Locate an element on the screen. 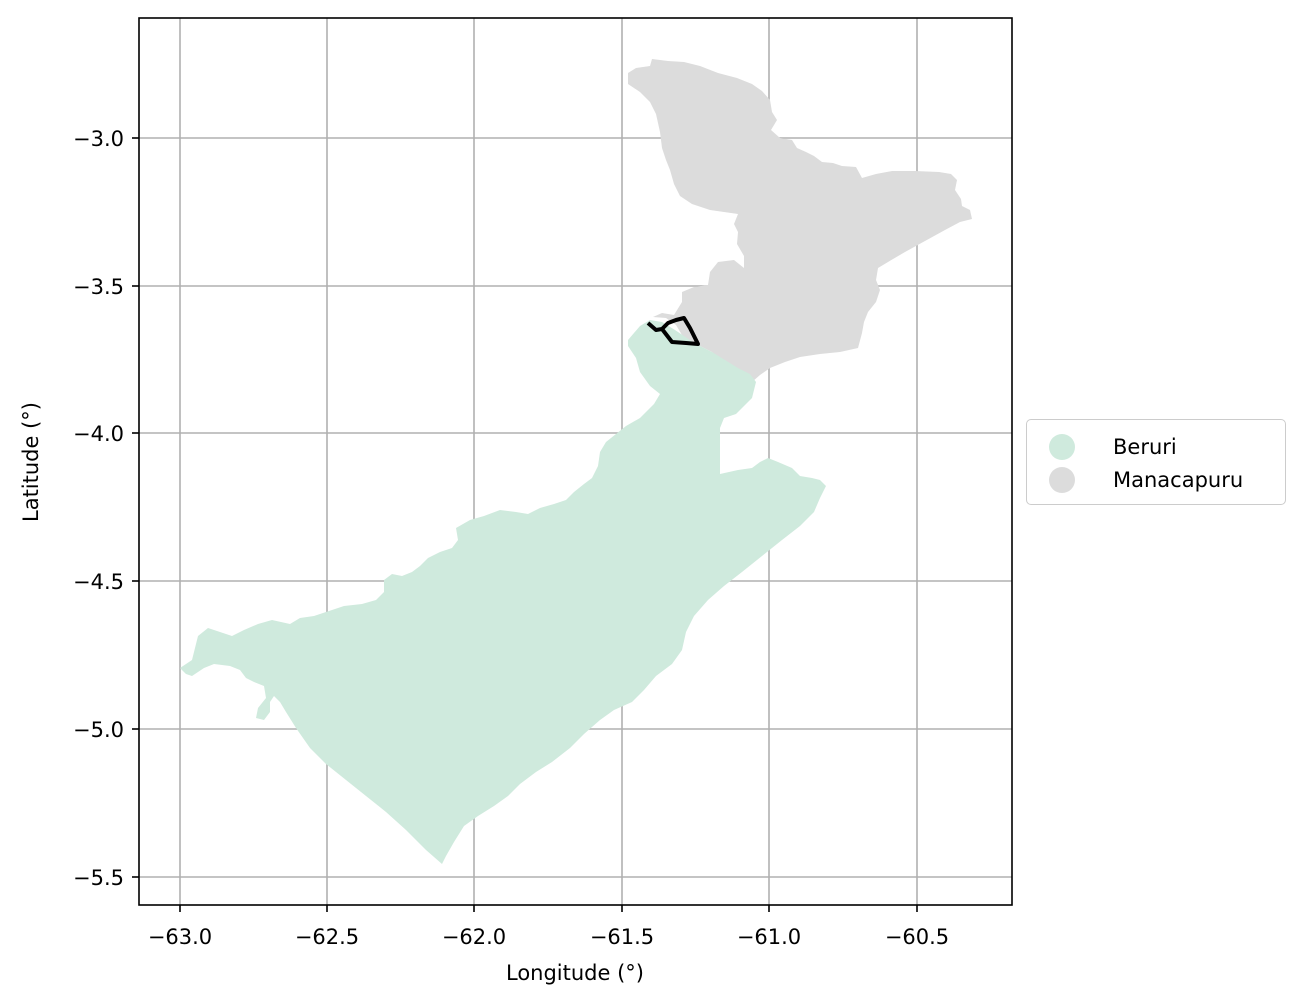 Image resolution: width=1305 pixels, height=1006 pixels. legend-label: Beruri is located at coordinates (1145, 447).